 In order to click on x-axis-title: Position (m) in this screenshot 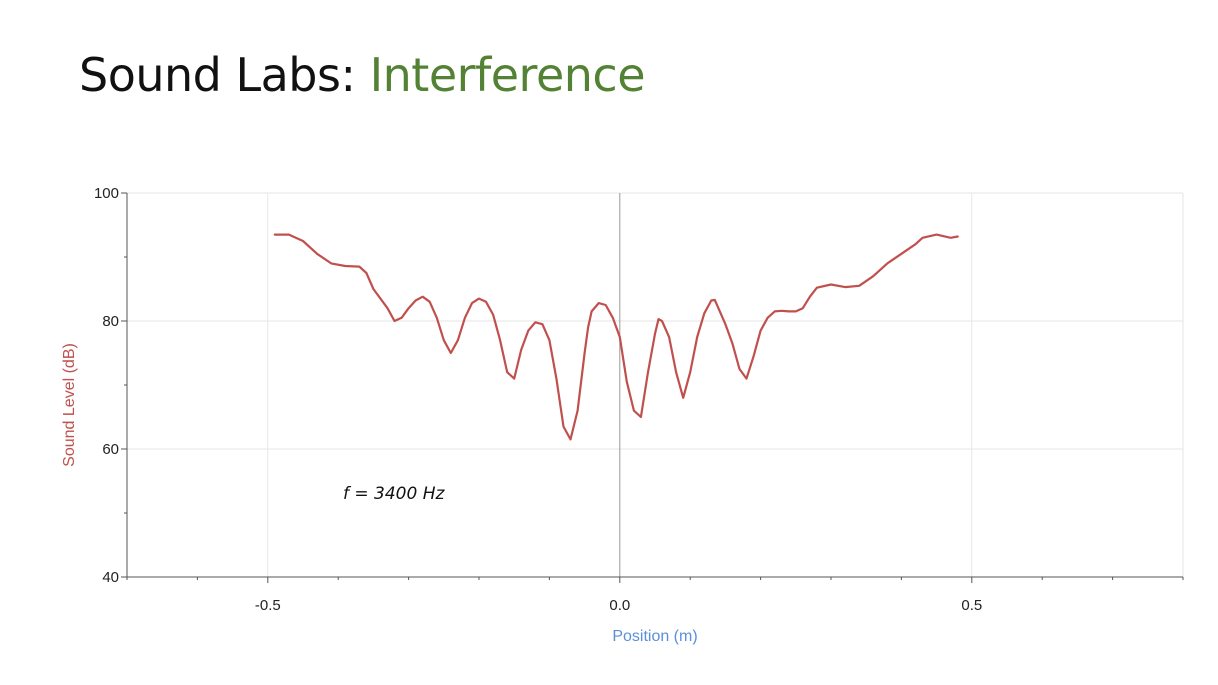, I will do `click(654, 636)`.